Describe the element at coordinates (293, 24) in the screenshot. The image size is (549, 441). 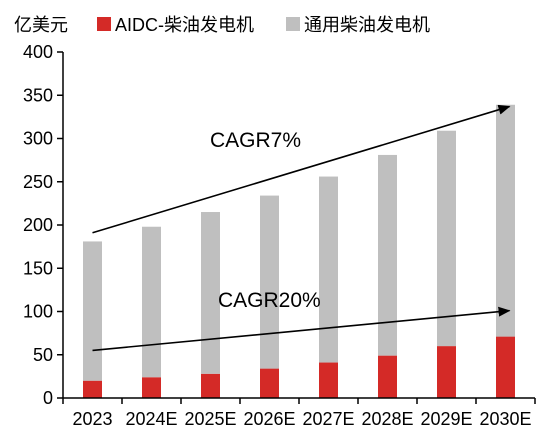
I see `legend-swatch-general` at that location.